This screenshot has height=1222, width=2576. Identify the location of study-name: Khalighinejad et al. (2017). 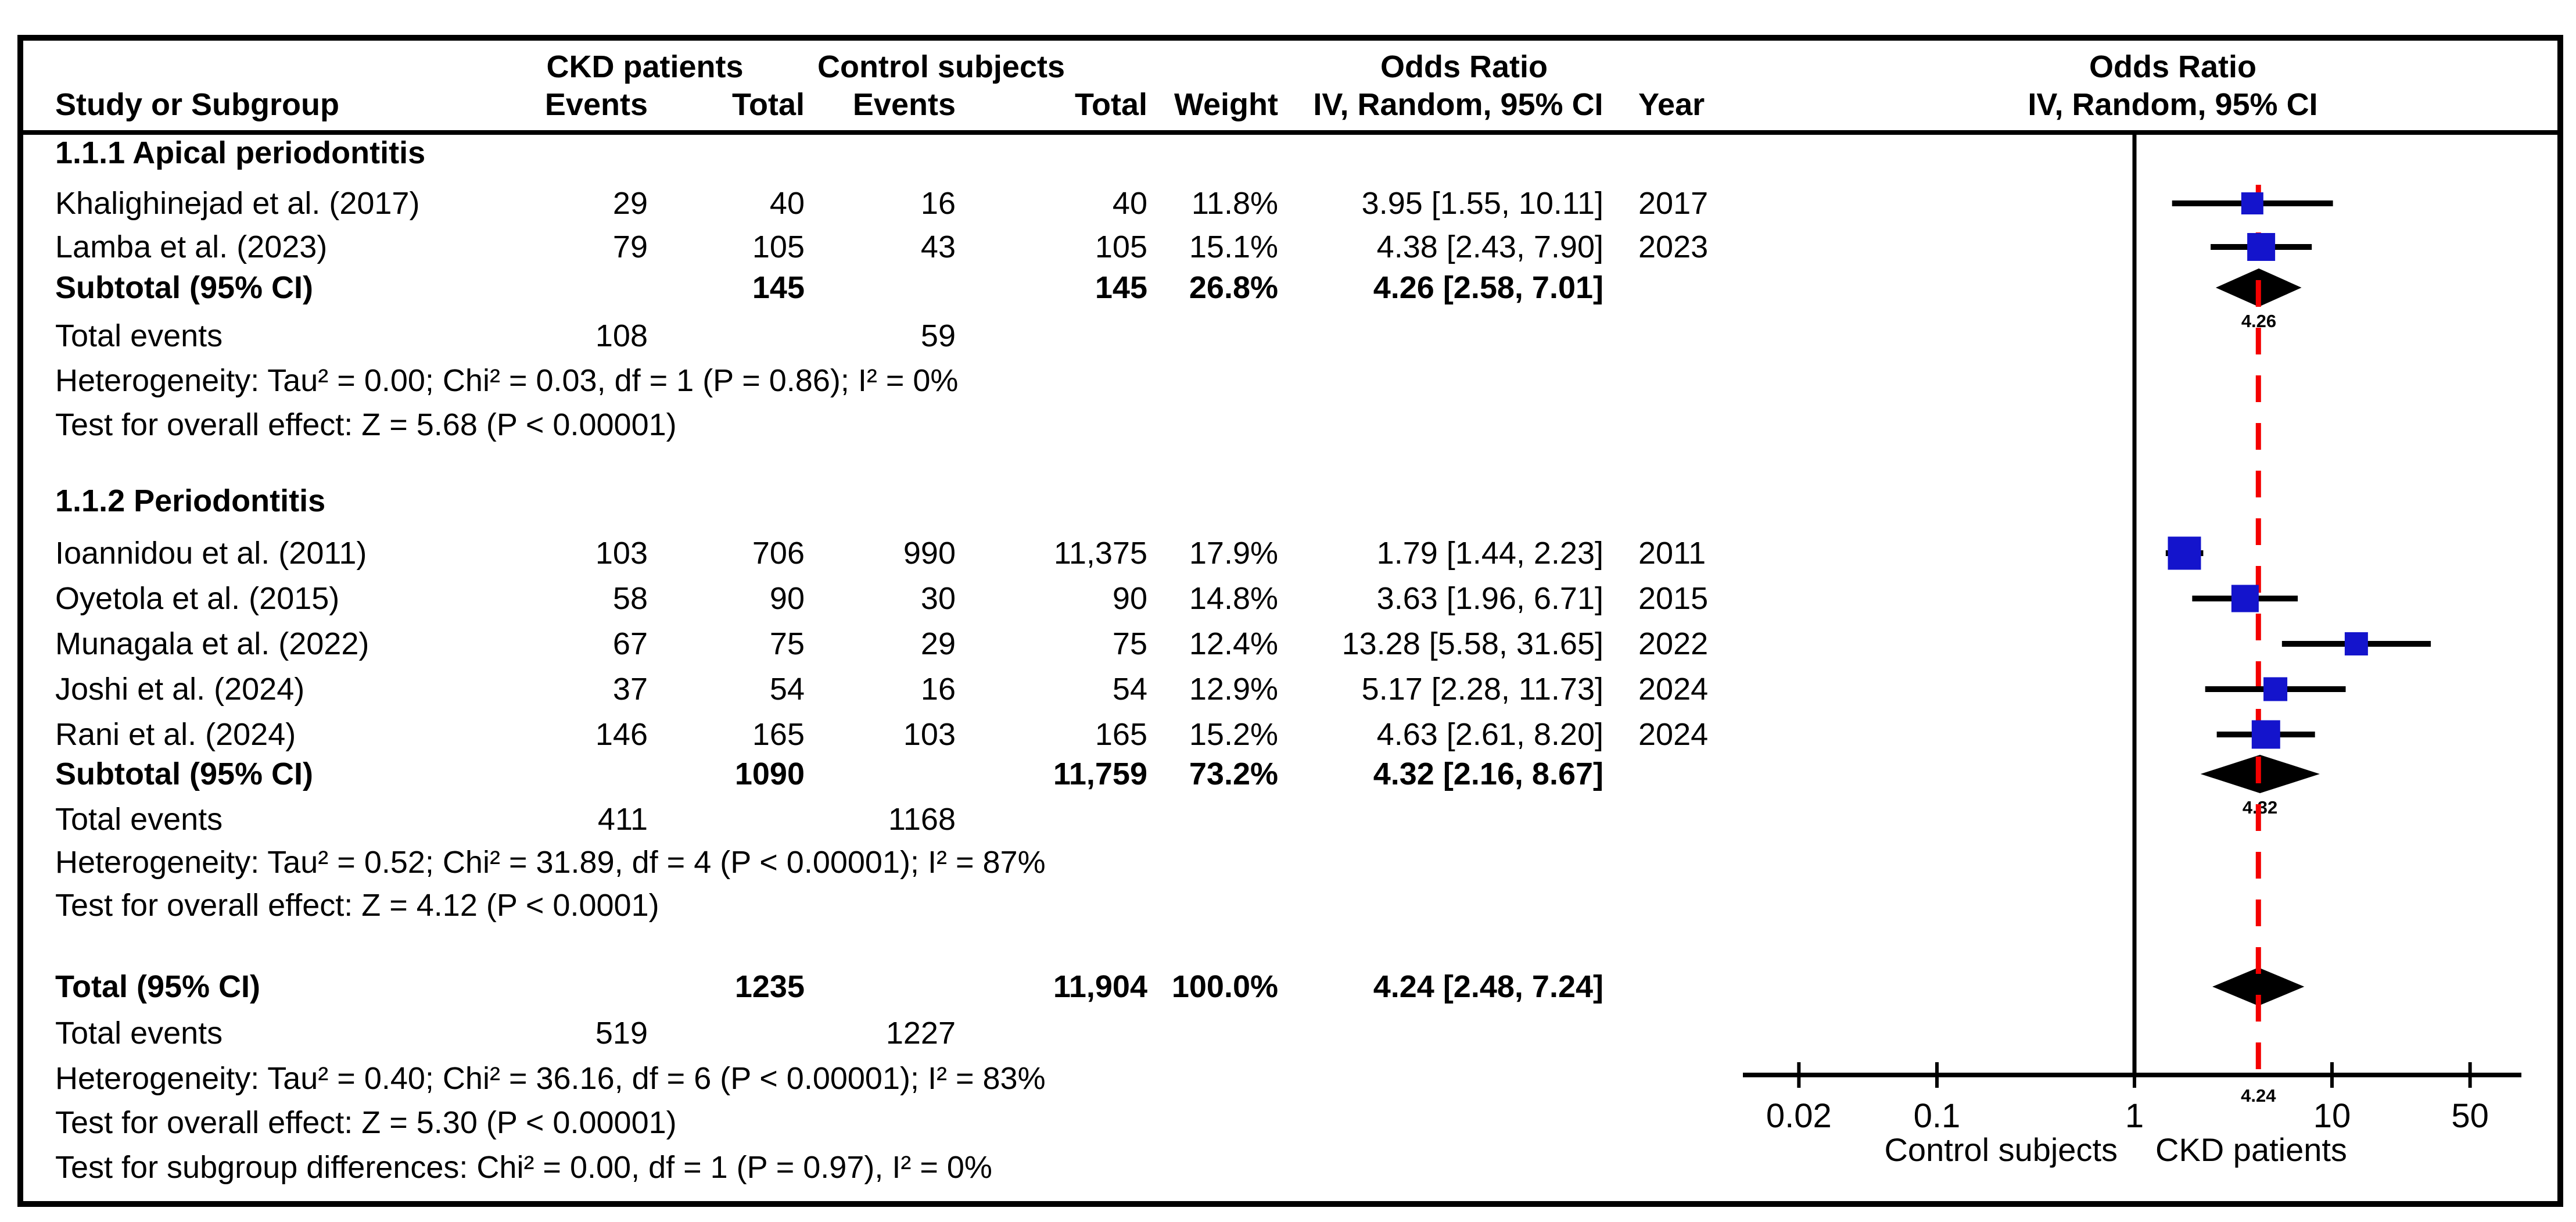
(237, 203).